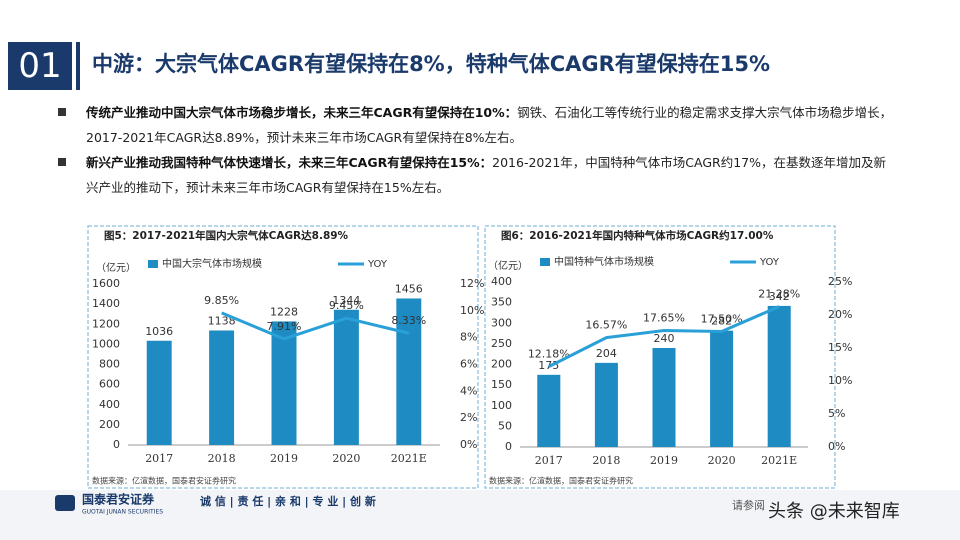 Image resolution: width=960 pixels, height=540 pixels. I want to click on line-label: 21.28%, so click(779, 294).